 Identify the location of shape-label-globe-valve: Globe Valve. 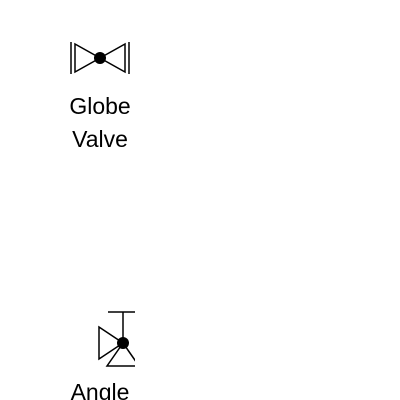
(100, 122).